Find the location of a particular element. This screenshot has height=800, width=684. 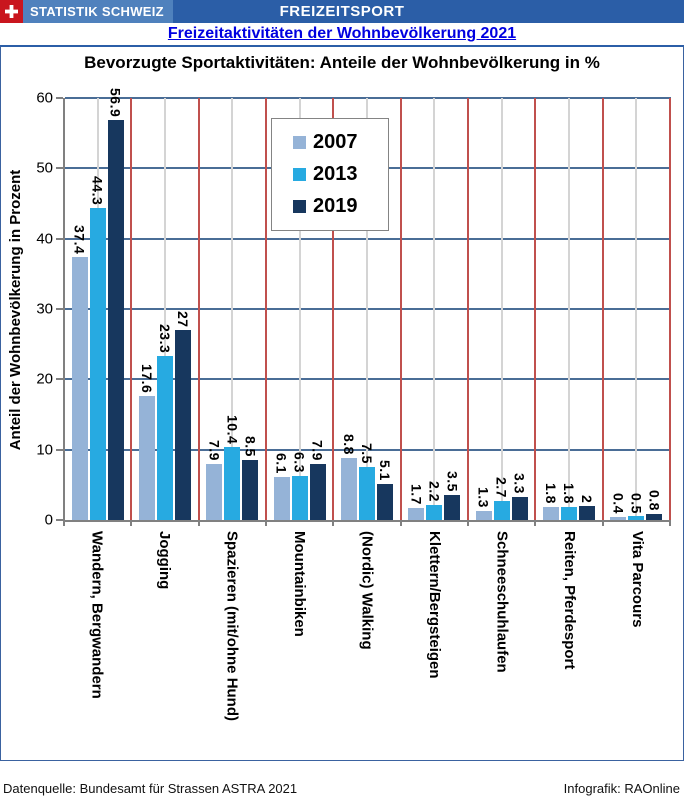

bar-2007: 6.1 is located at coordinates (281, 486).